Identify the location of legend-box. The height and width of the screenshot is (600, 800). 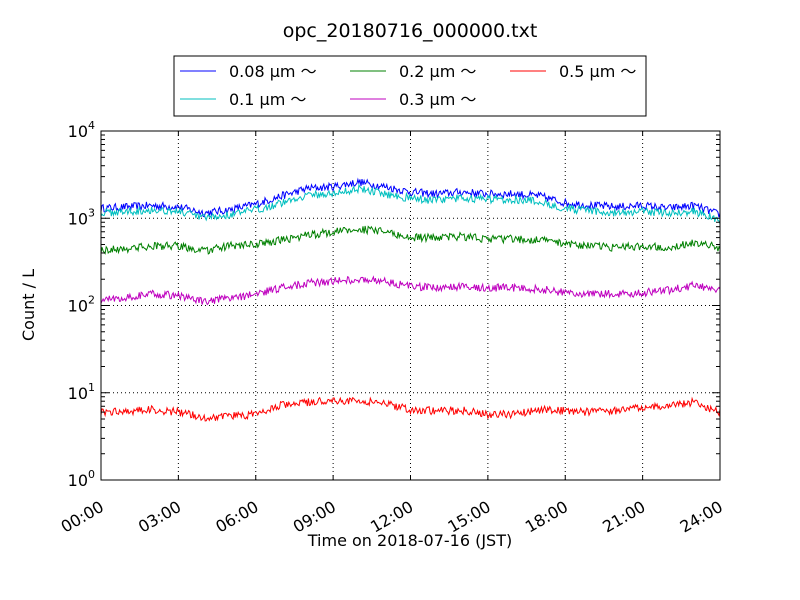
(410, 86).